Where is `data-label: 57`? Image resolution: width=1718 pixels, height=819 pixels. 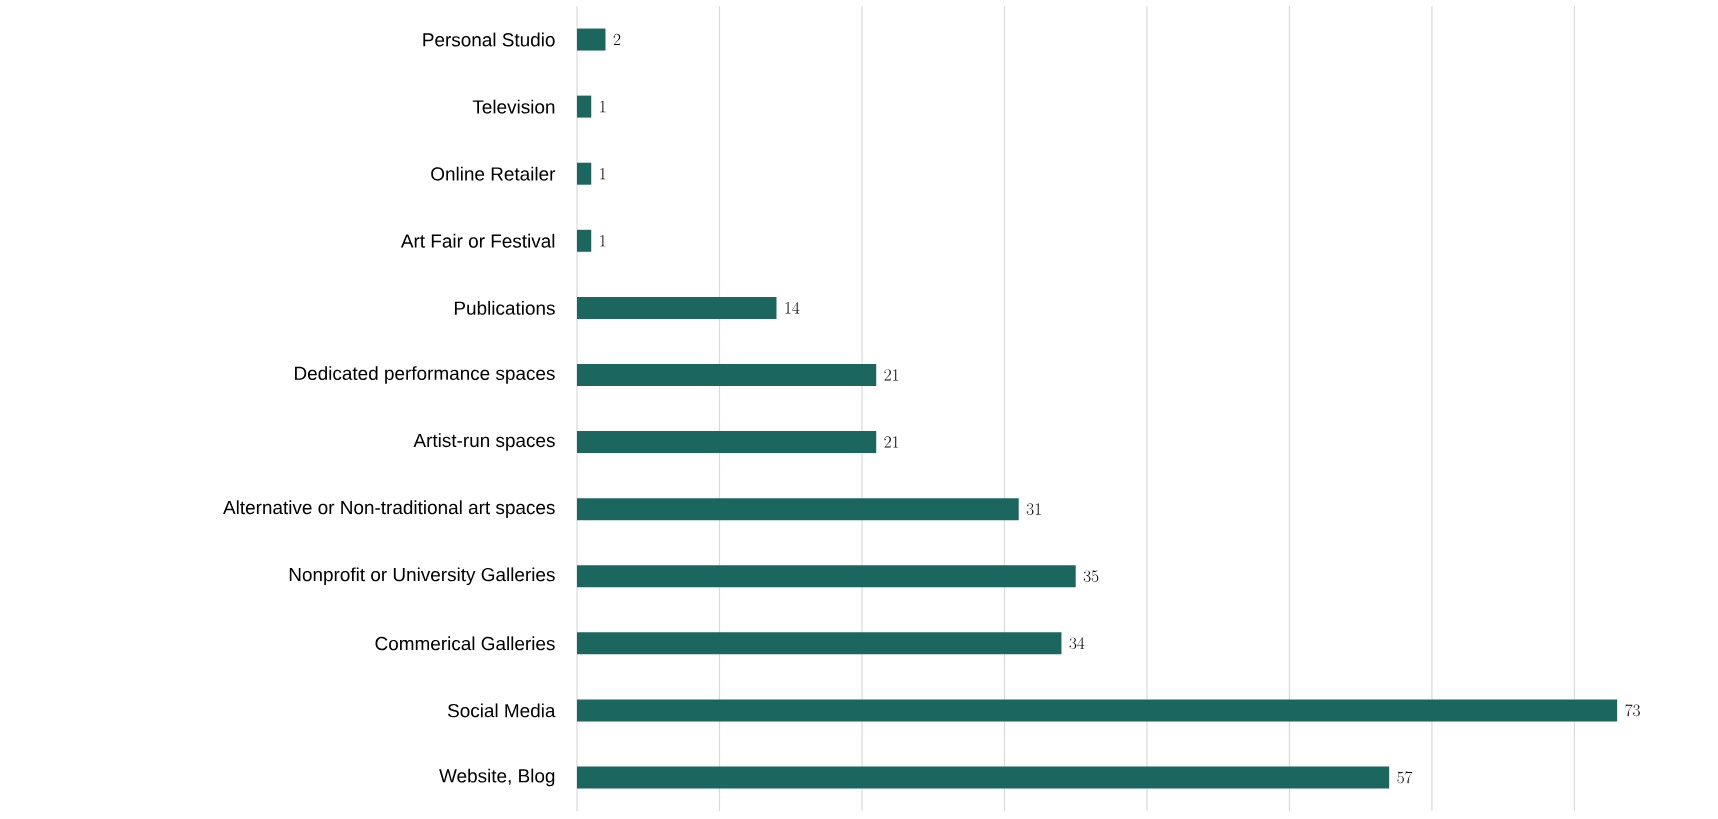 data-label: 57 is located at coordinates (1405, 777).